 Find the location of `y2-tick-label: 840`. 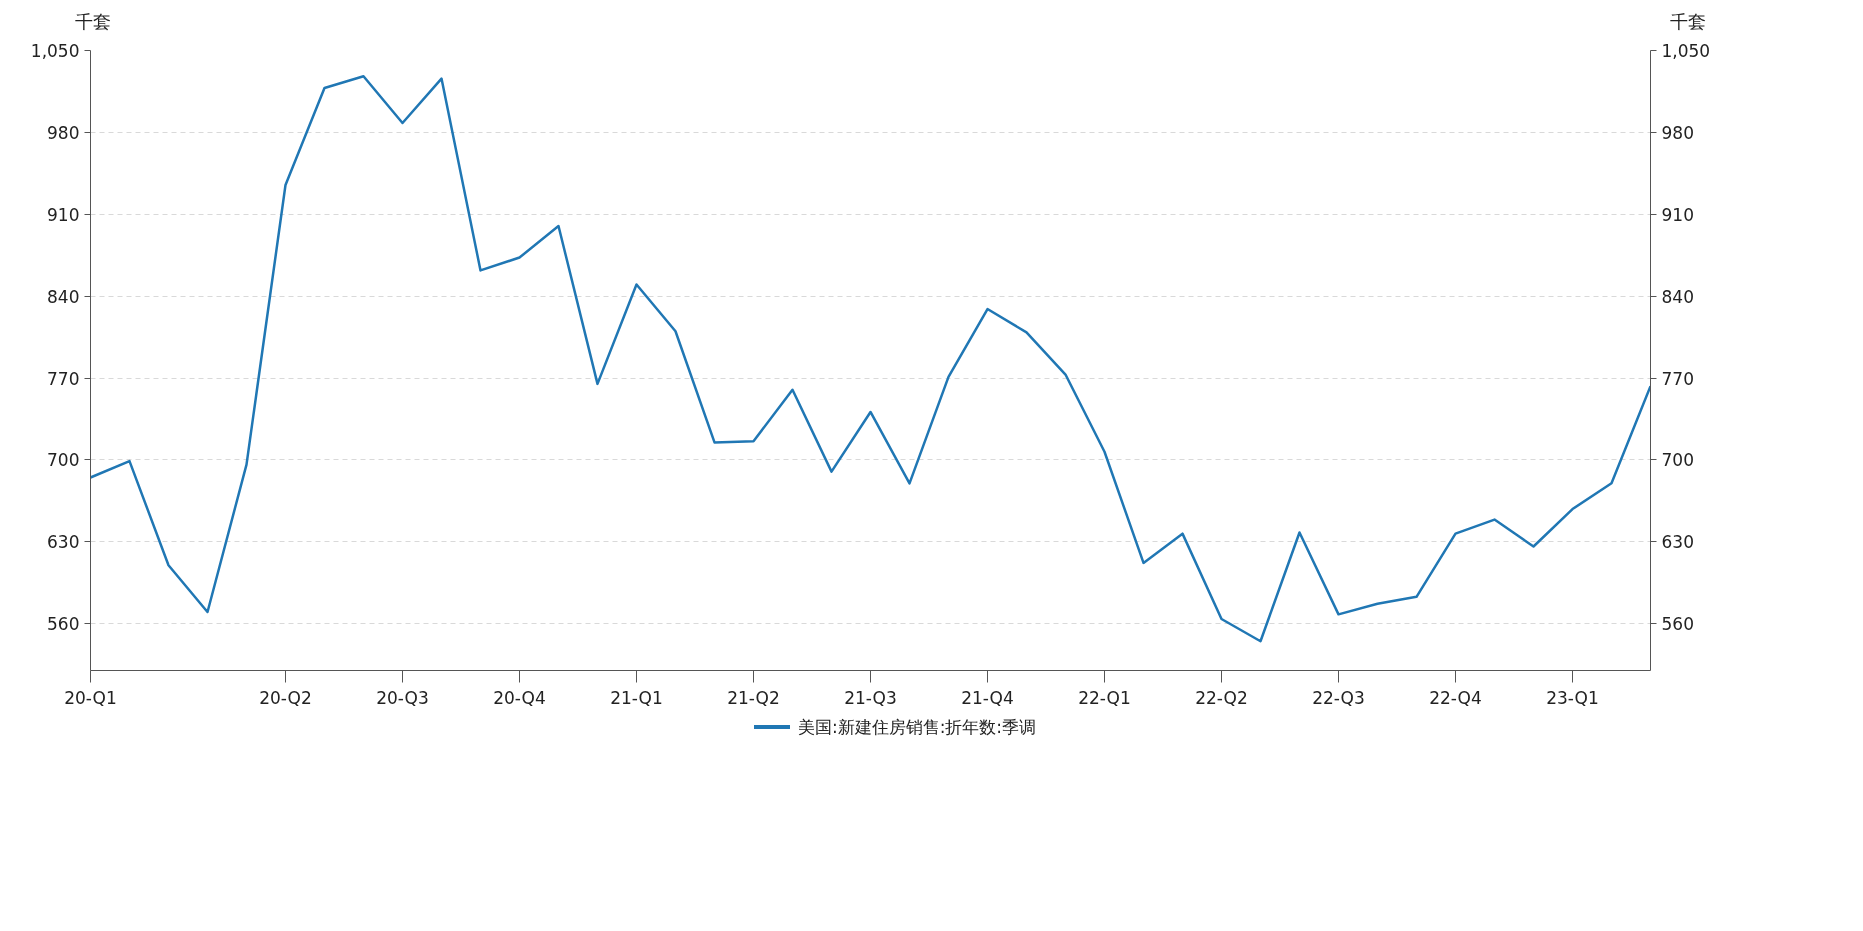

y2-tick-label: 840 is located at coordinates (1677, 296).